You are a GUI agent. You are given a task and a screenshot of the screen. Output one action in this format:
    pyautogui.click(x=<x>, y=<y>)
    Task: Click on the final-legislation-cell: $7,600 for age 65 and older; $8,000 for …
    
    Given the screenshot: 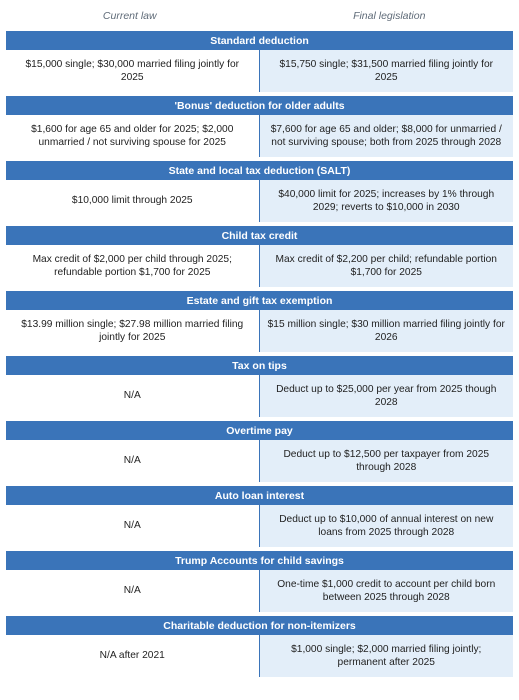 What is the action you would take?
    pyautogui.click(x=386, y=136)
    